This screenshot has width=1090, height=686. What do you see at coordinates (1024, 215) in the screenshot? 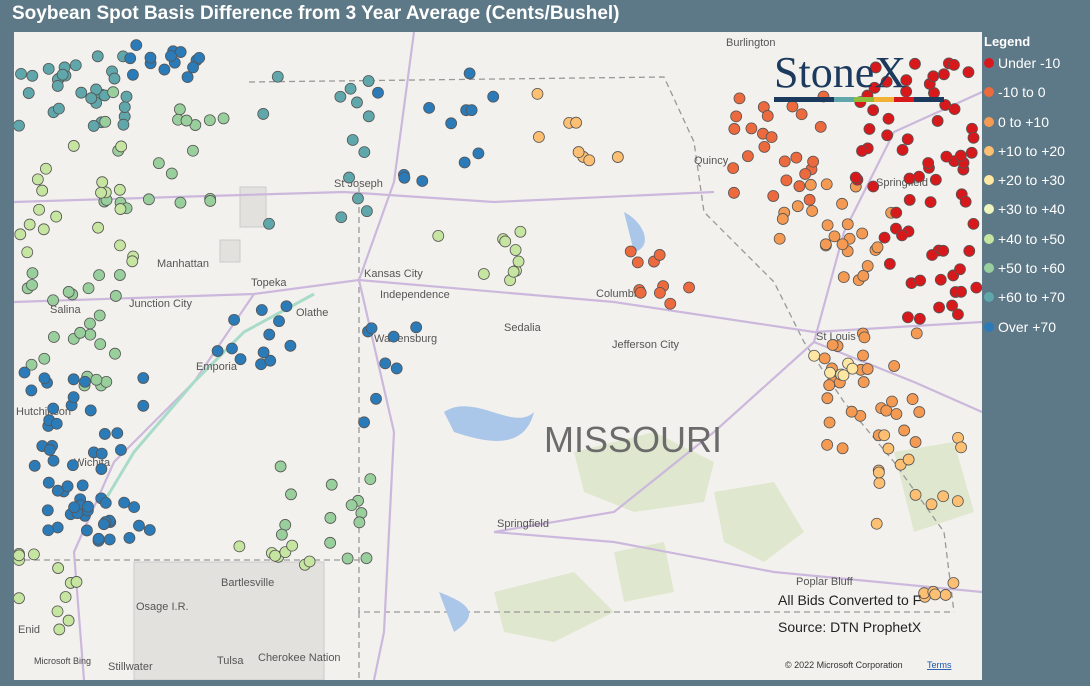
I see `legend-item: +30 to +40` at bounding box center [1024, 215].